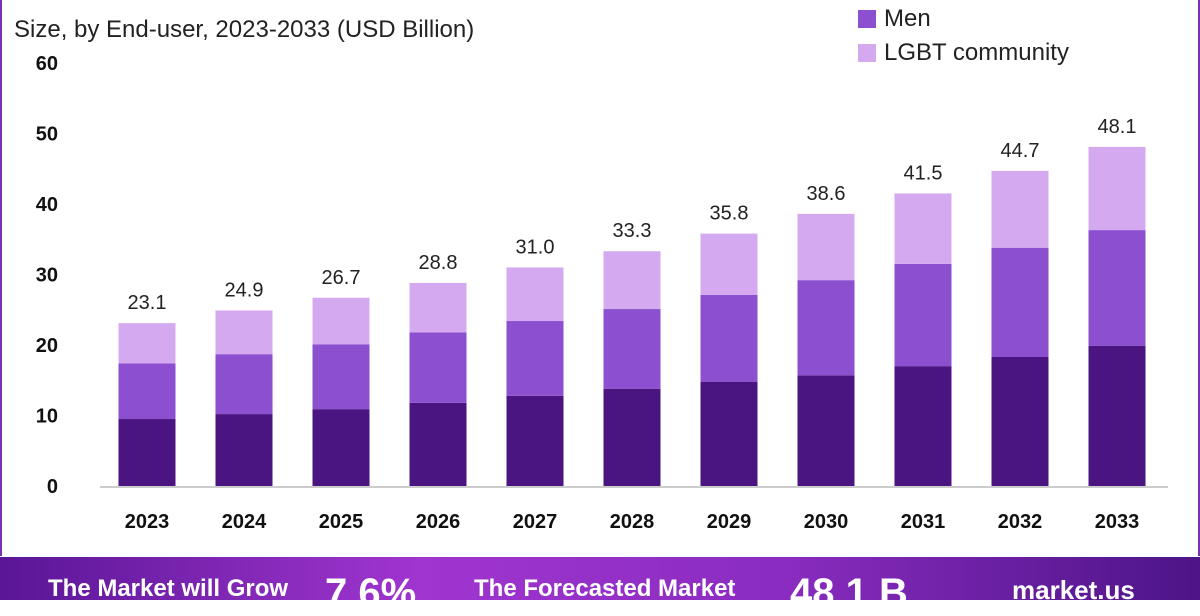 The height and width of the screenshot is (616, 1200). I want to click on total-label: 31.0, so click(535, 247).